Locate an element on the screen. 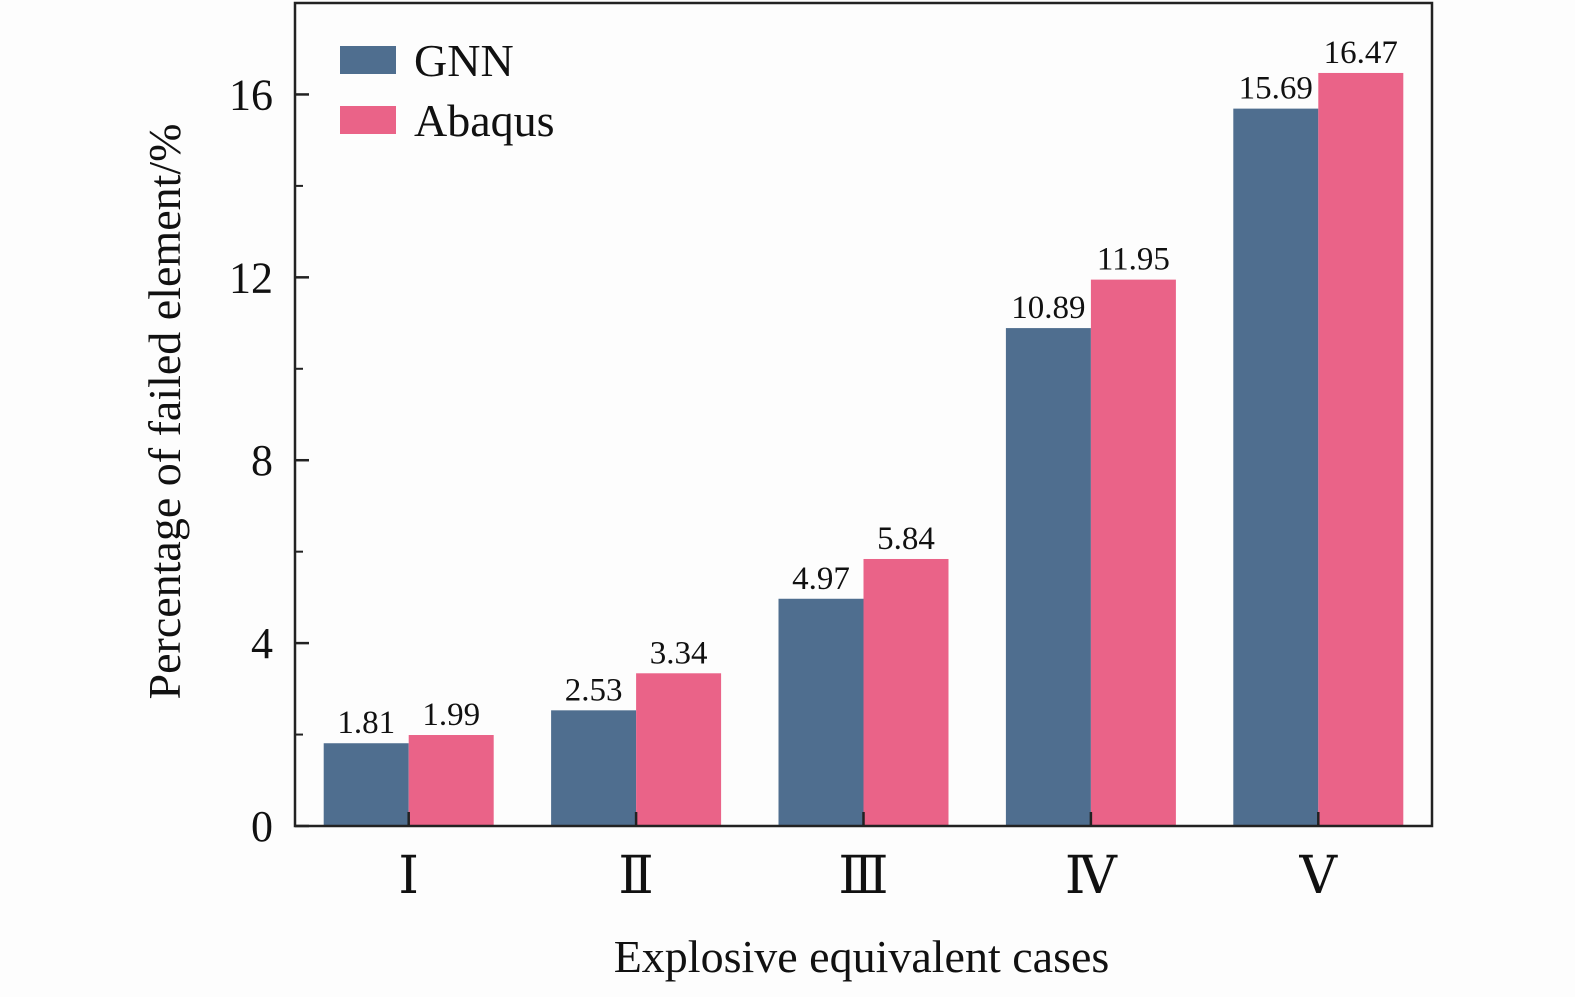 The image size is (1575, 997). data-label-gnn-5: 15.69 is located at coordinates (1276, 89).